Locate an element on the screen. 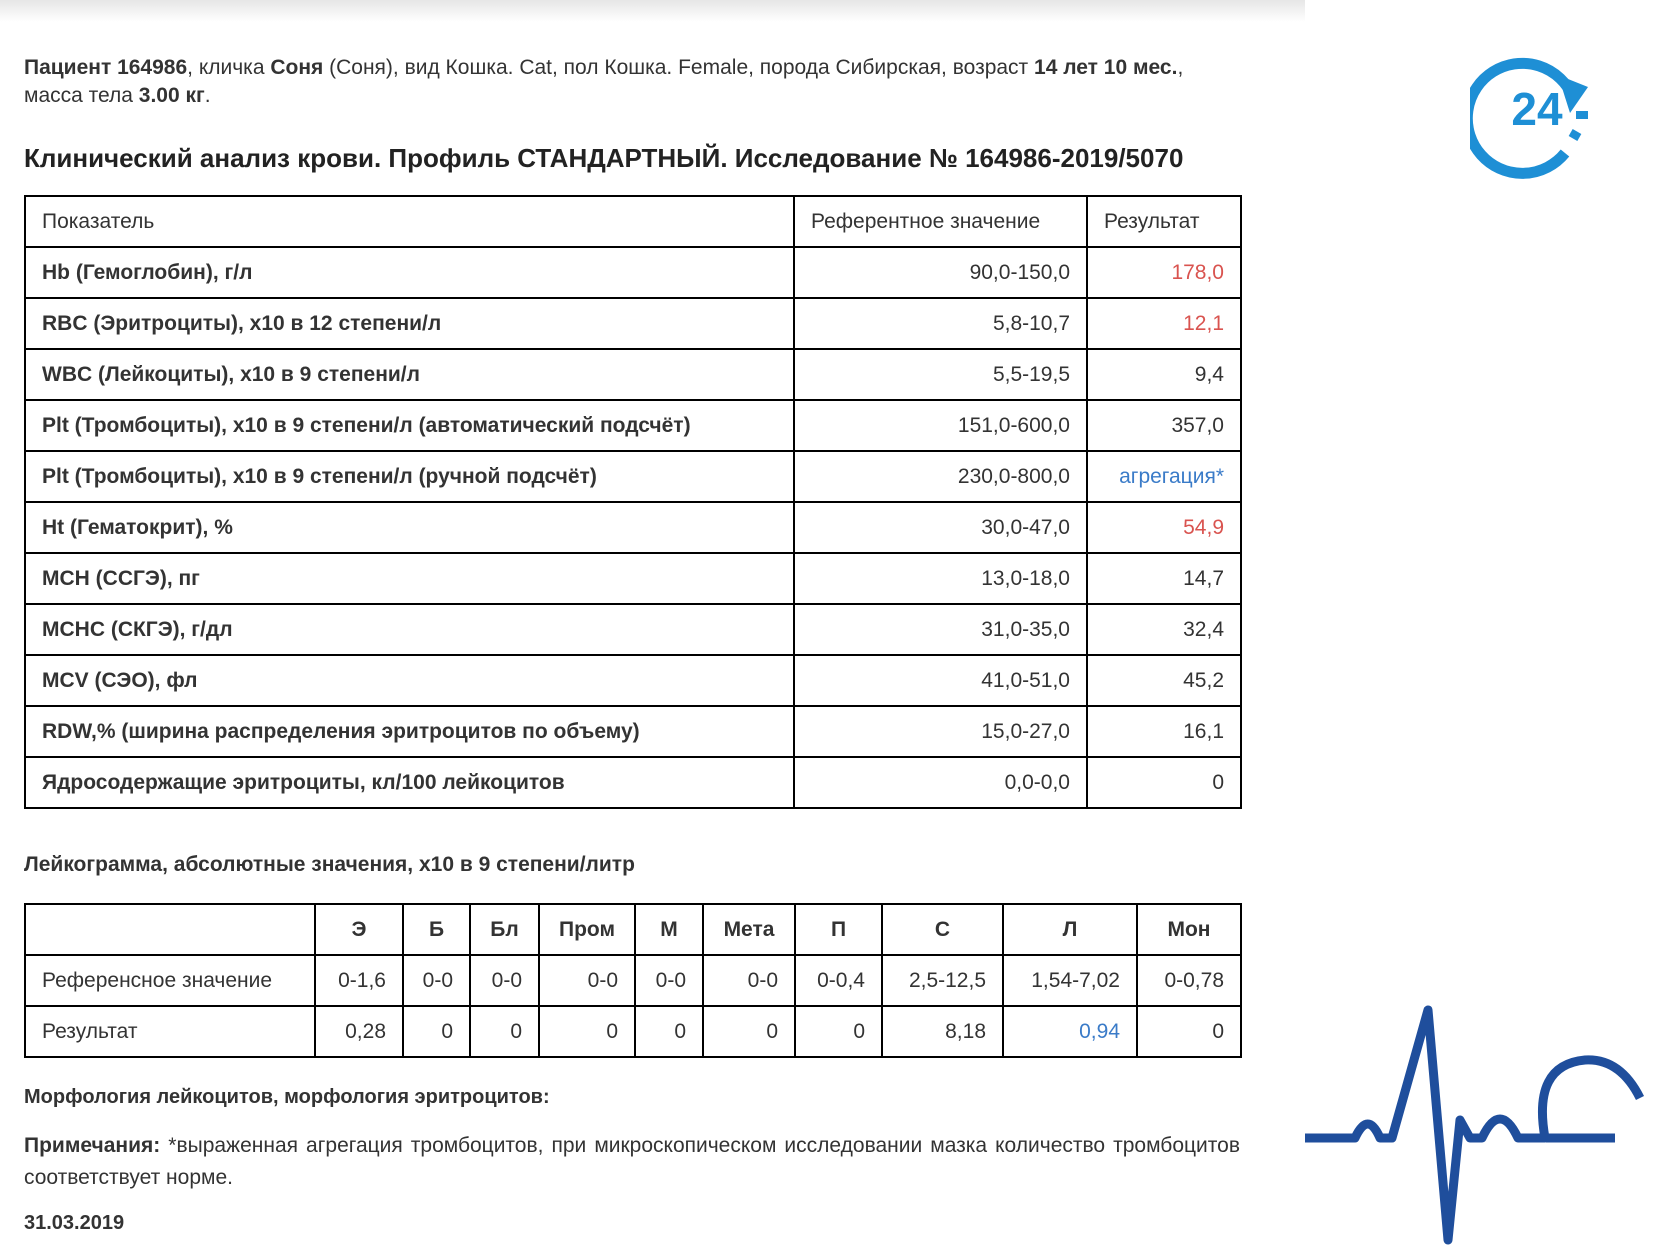 Image resolution: width=1680 pixels, height=1254 pixels. value: 0-0,78 is located at coordinates (1189, 980).